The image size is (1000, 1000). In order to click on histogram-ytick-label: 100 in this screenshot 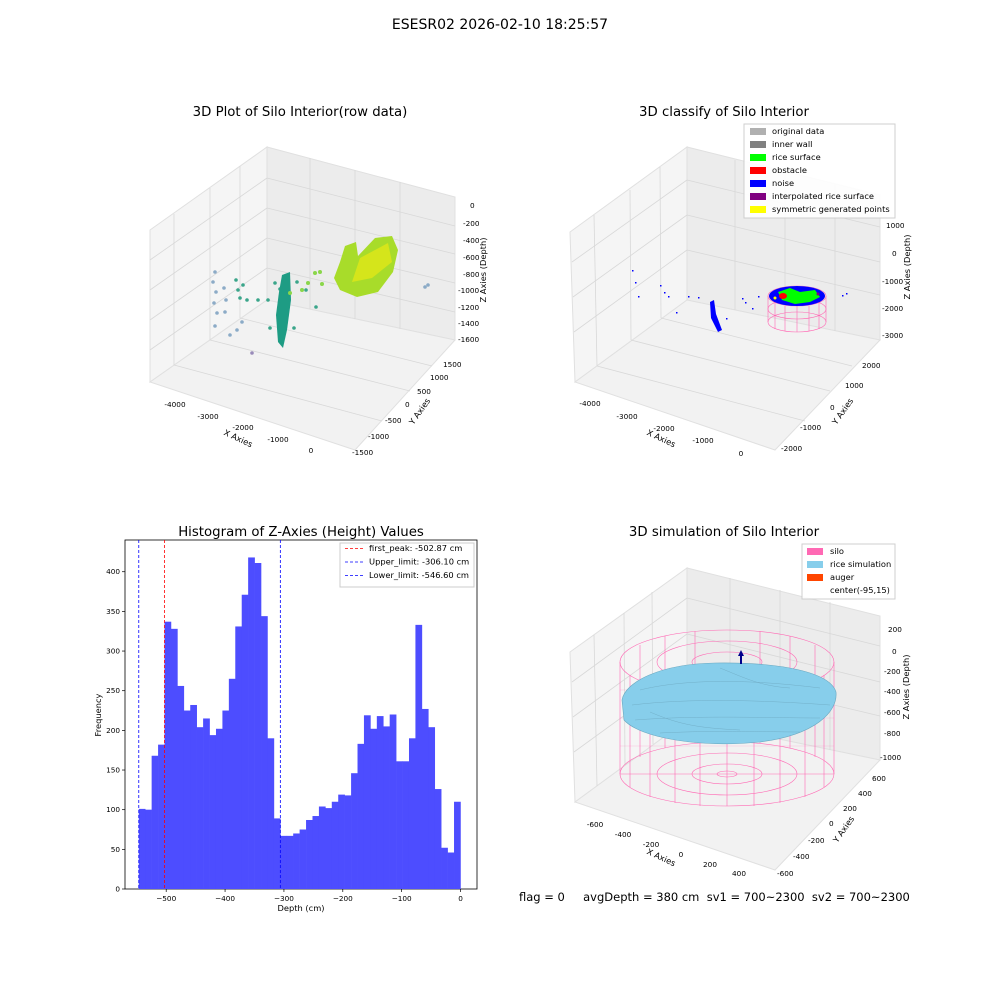, I will do `click(113, 809)`.